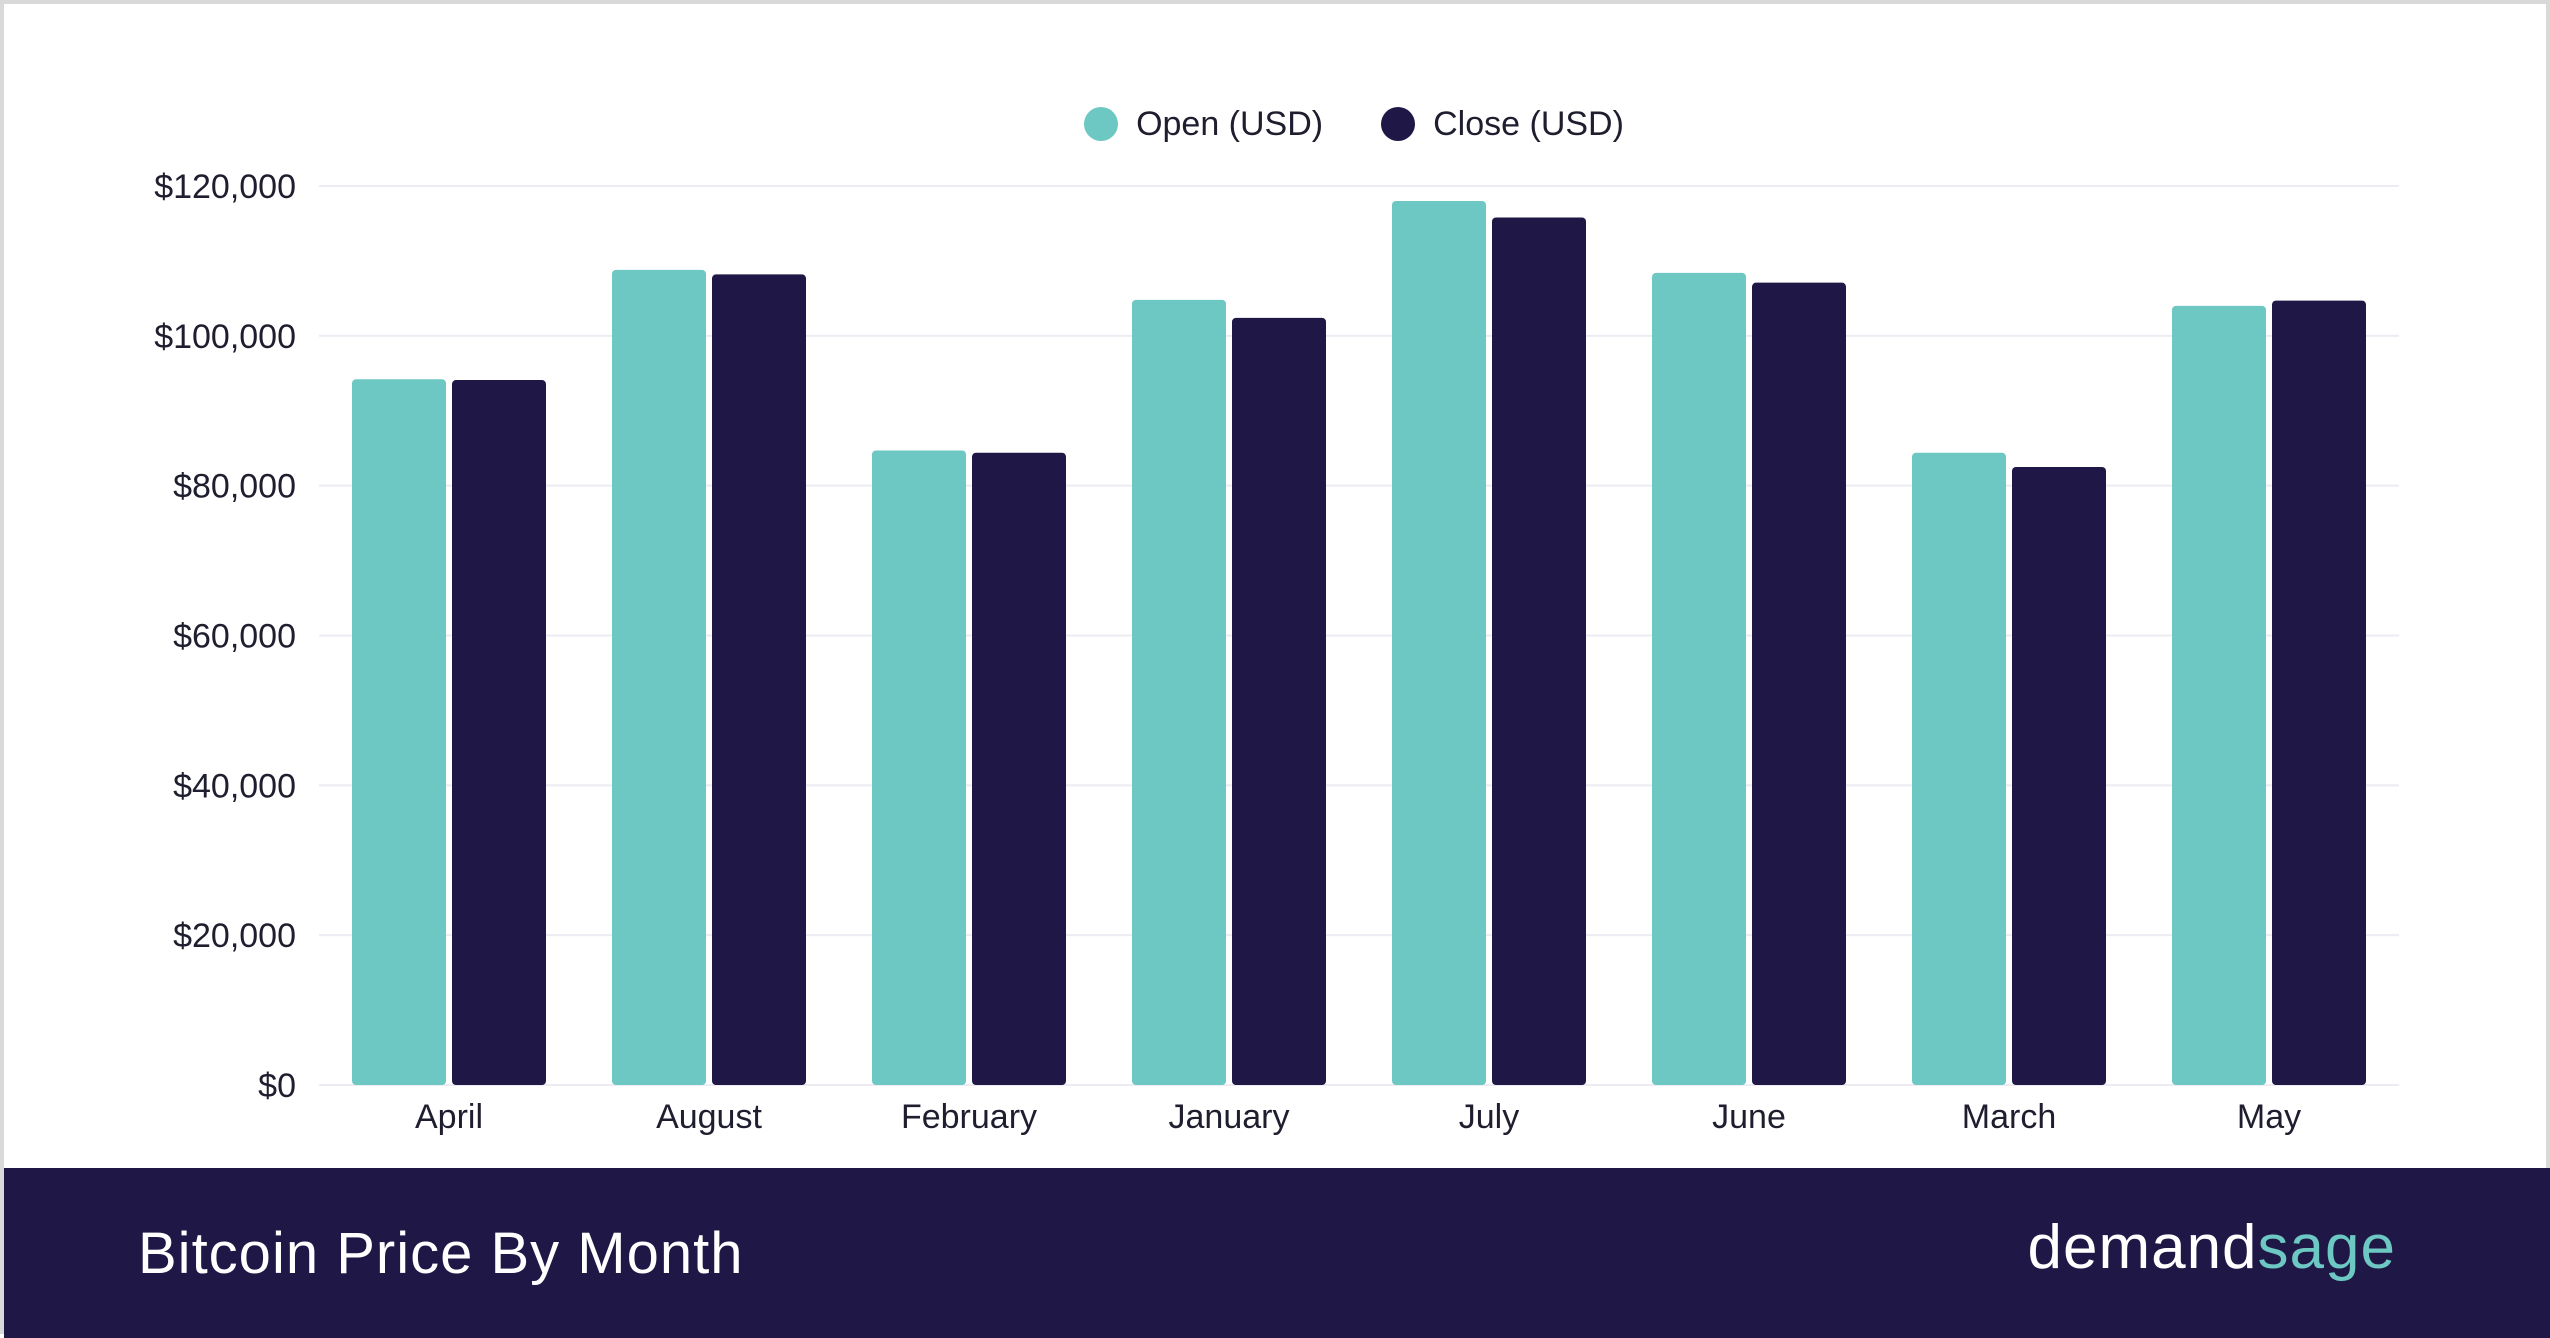 The height and width of the screenshot is (1338, 2550). Describe the element at coordinates (441, 1253) in the screenshot. I see `footer-title: Bitcoin Price By Month` at that location.